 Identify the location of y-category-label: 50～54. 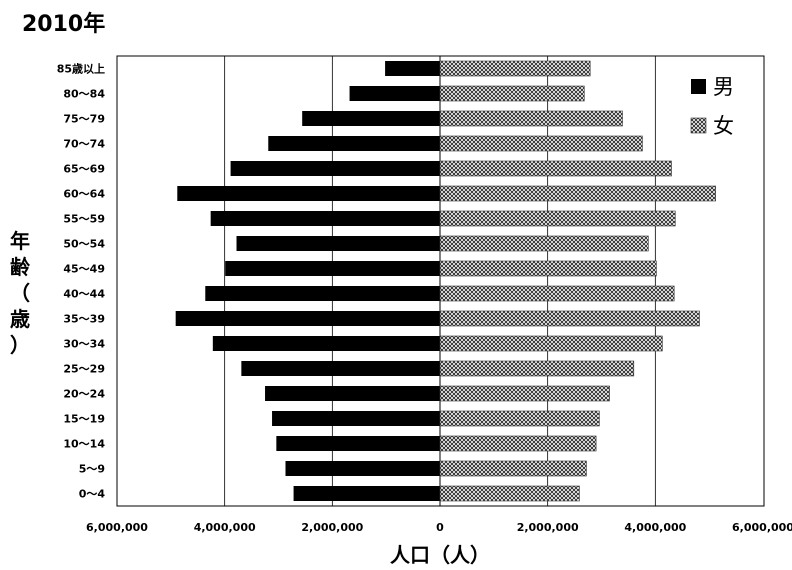
(84, 244).